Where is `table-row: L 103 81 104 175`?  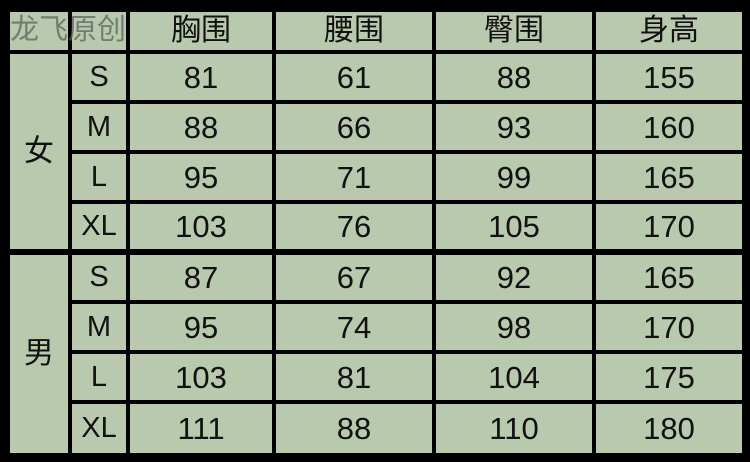 table-row: L 103 81 104 175 is located at coordinates (377, 377).